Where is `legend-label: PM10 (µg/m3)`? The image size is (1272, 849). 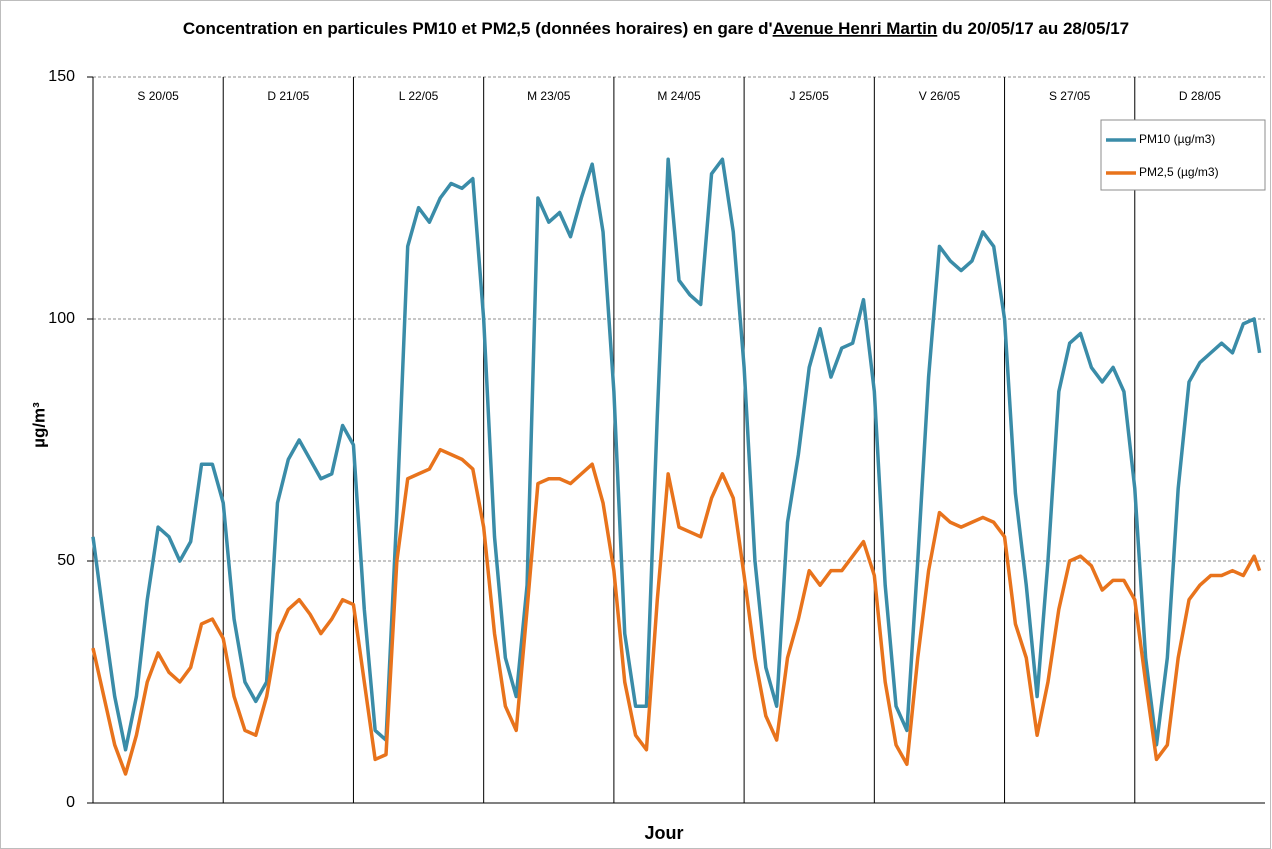 legend-label: PM10 (µg/m3) is located at coordinates (1177, 139).